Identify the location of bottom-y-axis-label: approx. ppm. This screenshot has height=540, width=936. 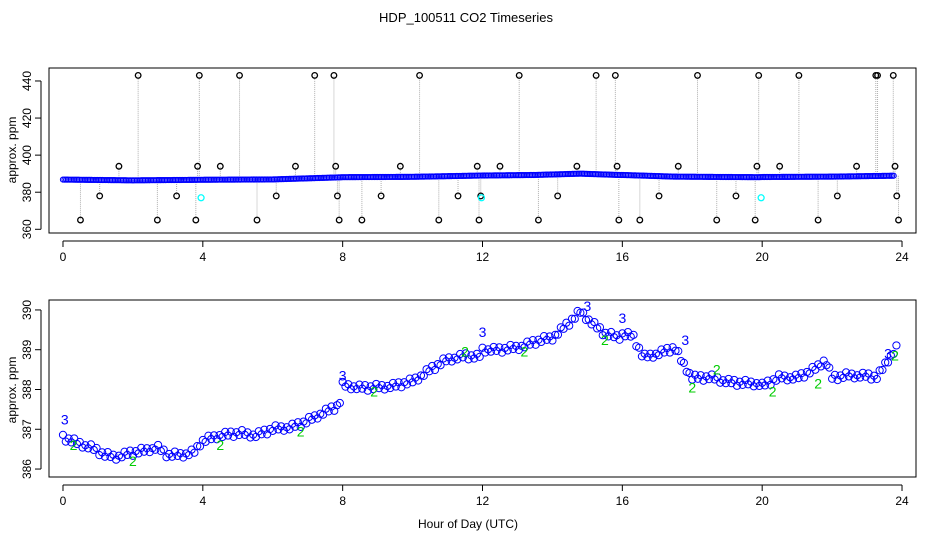
(12, 390).